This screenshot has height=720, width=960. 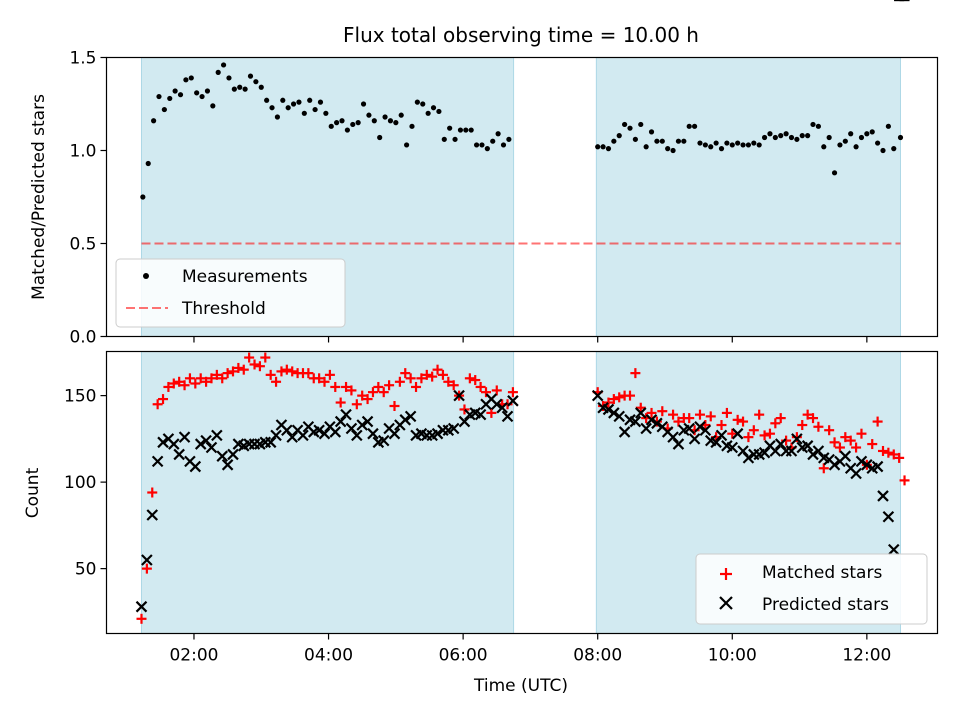 I want to click on bottom-legend-box, so click(x=811, y=589).